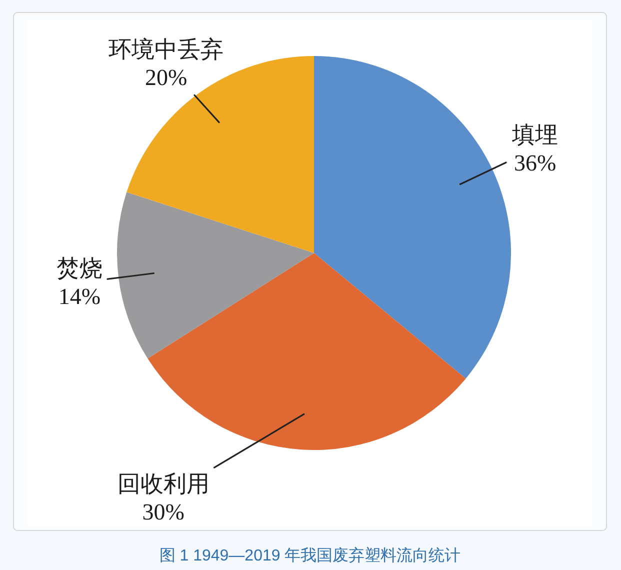 This screenshot has width=621, height=570. I want to click on data-label: 20%, so click(166, 77).